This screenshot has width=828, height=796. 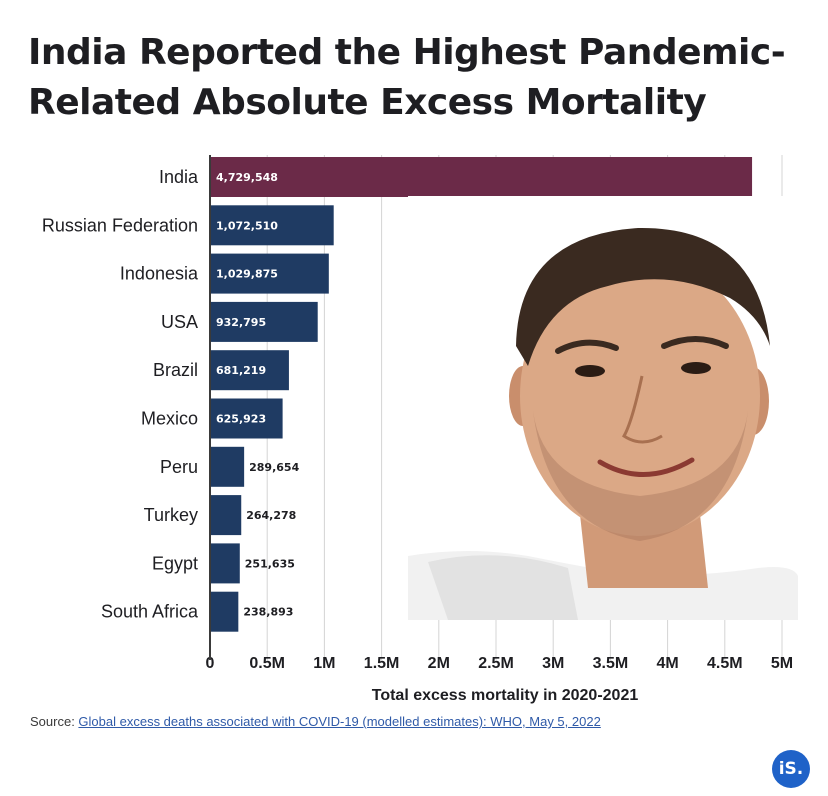 What do you see at coordinates (782, 663) in the screenshot?
I see `x-tick-label: 5M` at bounding box center [782, 663].